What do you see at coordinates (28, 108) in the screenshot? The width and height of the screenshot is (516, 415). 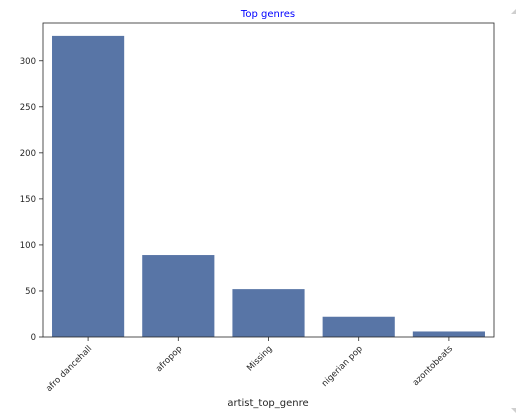 I see `y-tick-label: 250` at bounding box center [28, 108].